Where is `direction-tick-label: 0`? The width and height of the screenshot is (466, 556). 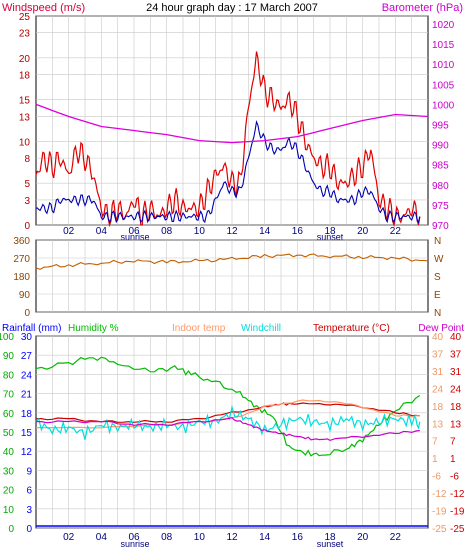 direction-tick-label: 0 is located at coordinates (27, 313).